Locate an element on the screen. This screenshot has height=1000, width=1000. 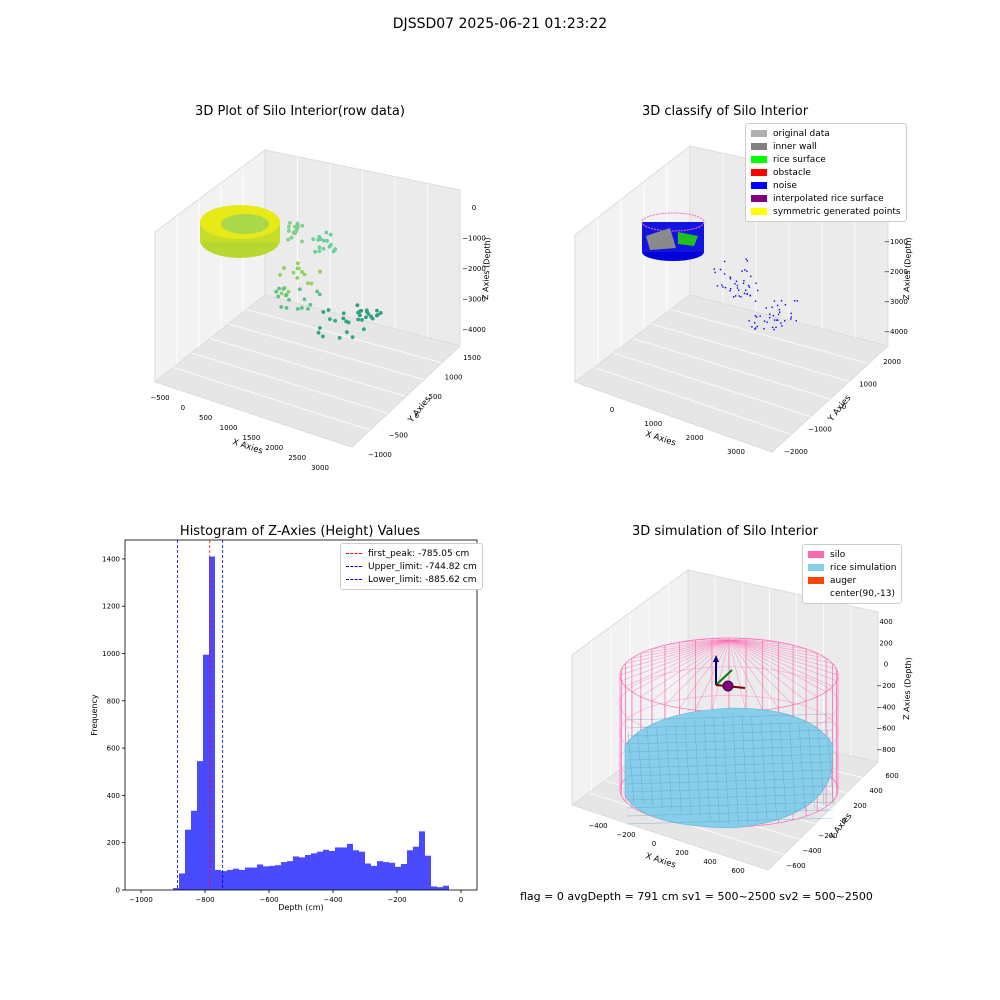
plot2-x-tick: 2000 is located at coordinates (695, 438).